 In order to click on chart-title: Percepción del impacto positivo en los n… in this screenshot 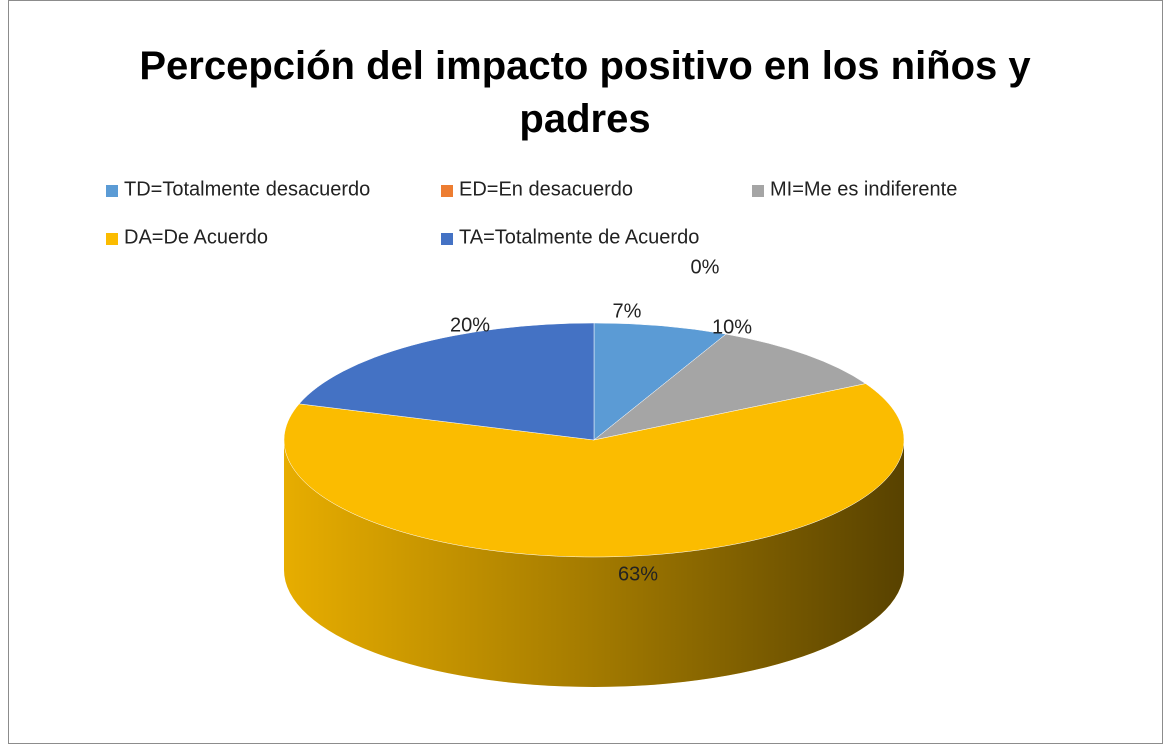, I will do `click(585, 92)`.